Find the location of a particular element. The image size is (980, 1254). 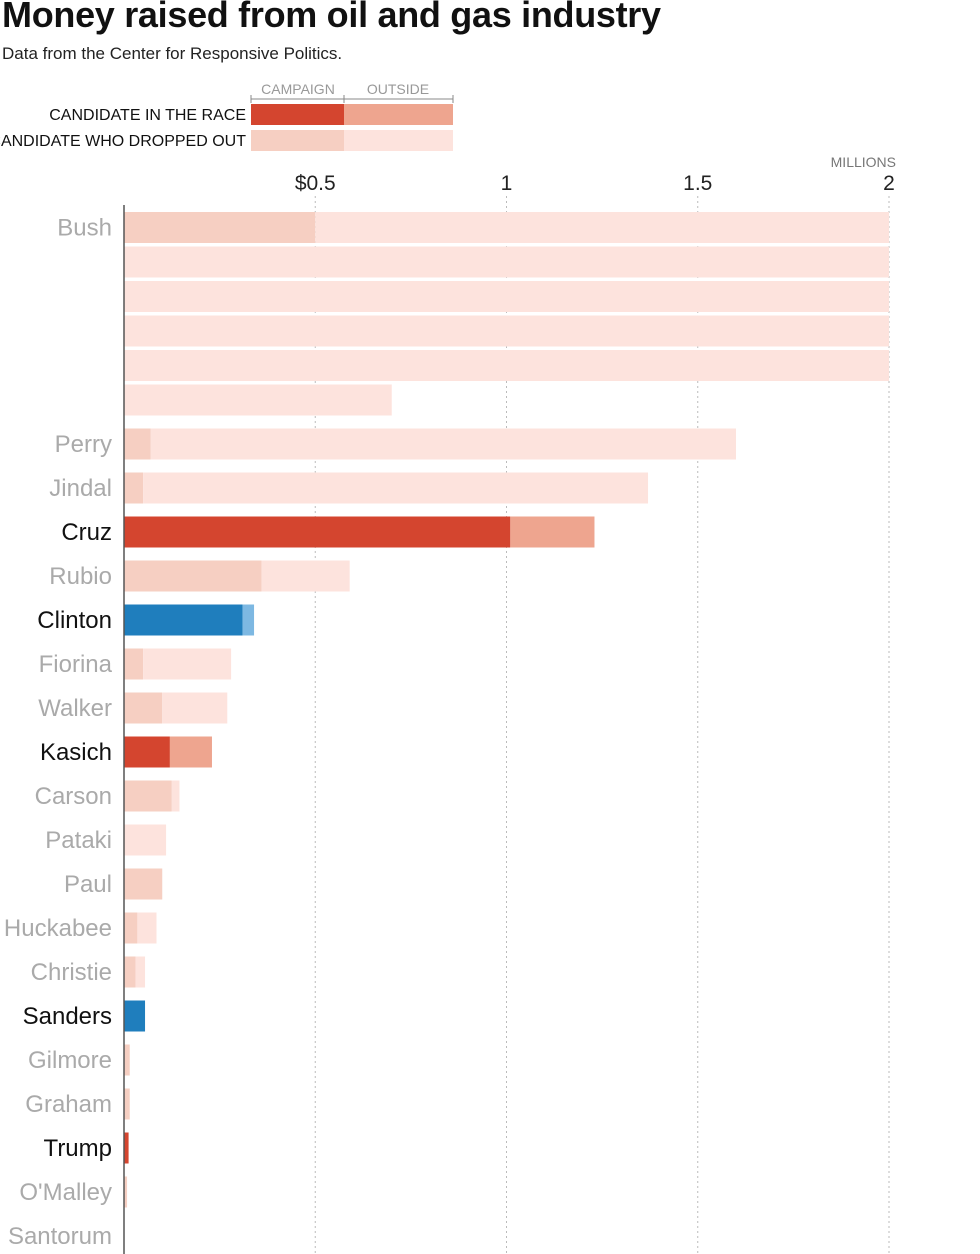

x-tick-label: 1 is located at coordinates (507, 183).